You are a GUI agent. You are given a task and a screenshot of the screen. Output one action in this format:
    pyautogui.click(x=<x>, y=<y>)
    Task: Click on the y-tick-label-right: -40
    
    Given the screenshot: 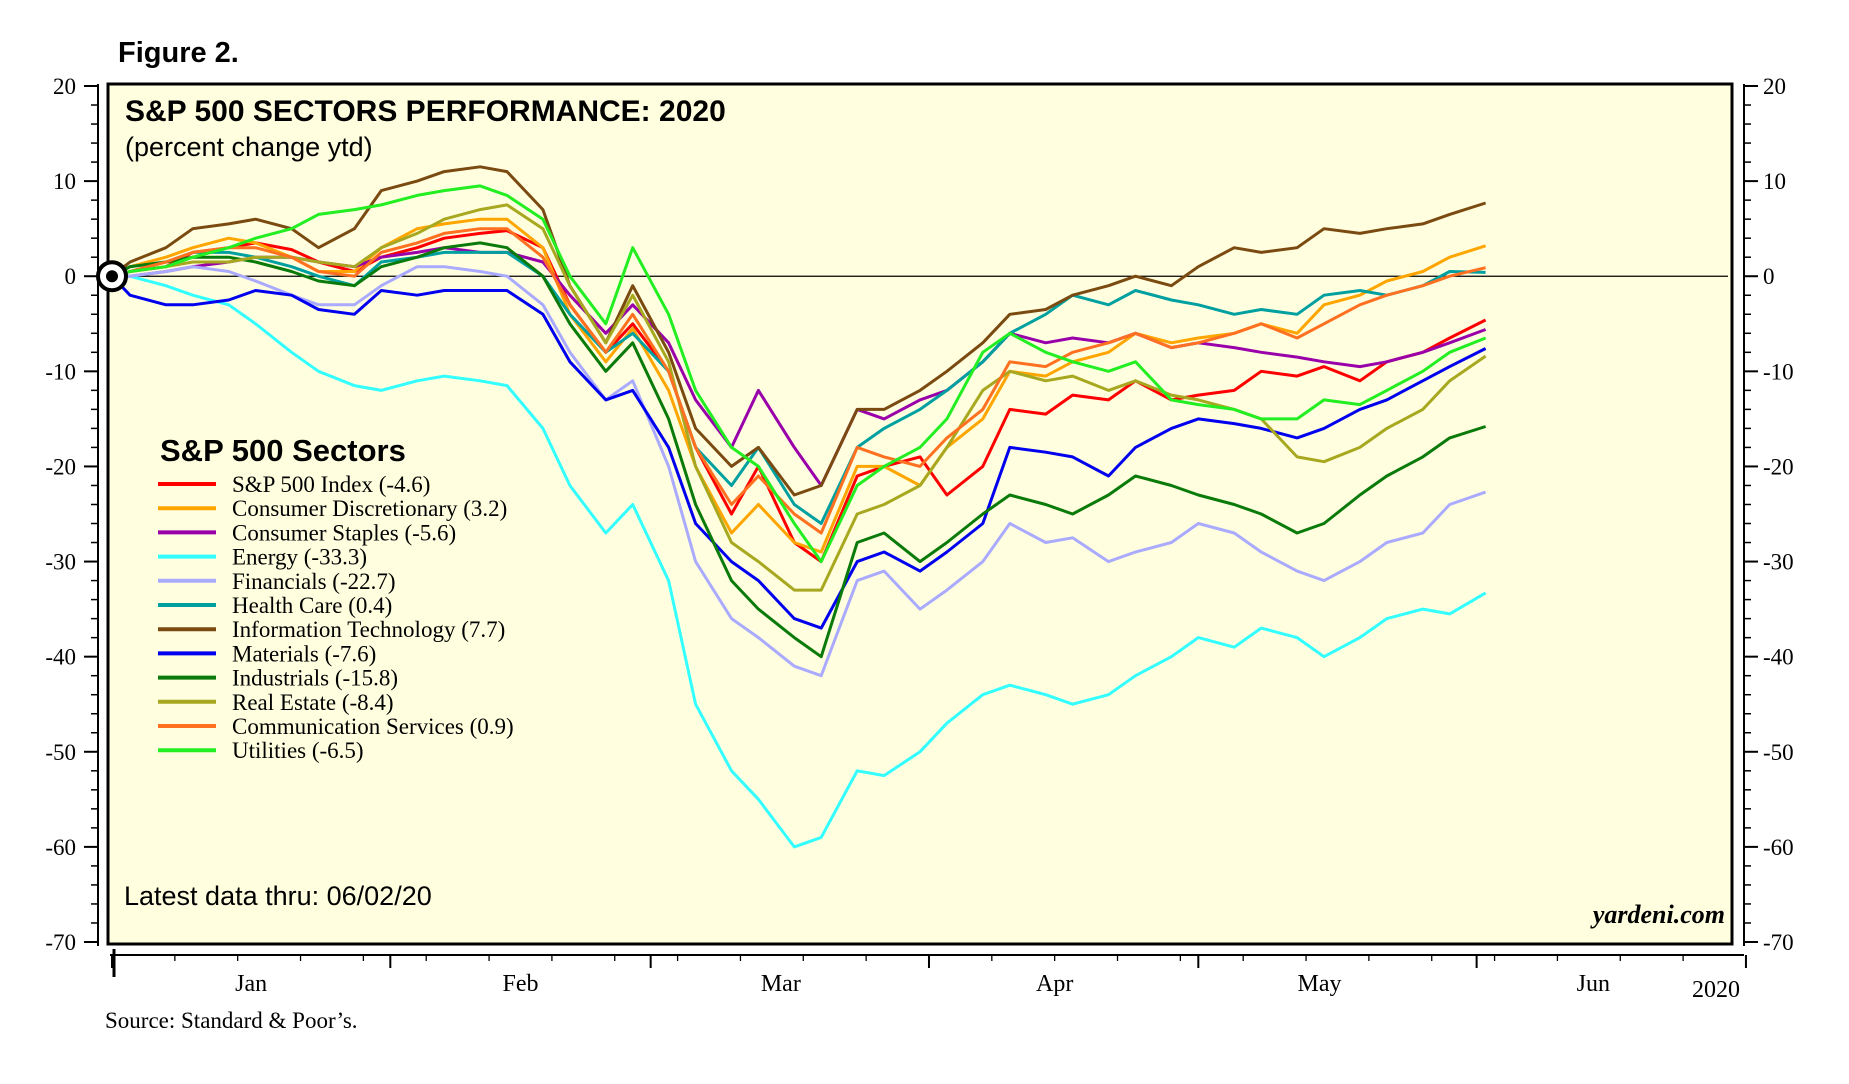 What is the action you would take?
    pyautogui.click(x=1778, y=657)
    